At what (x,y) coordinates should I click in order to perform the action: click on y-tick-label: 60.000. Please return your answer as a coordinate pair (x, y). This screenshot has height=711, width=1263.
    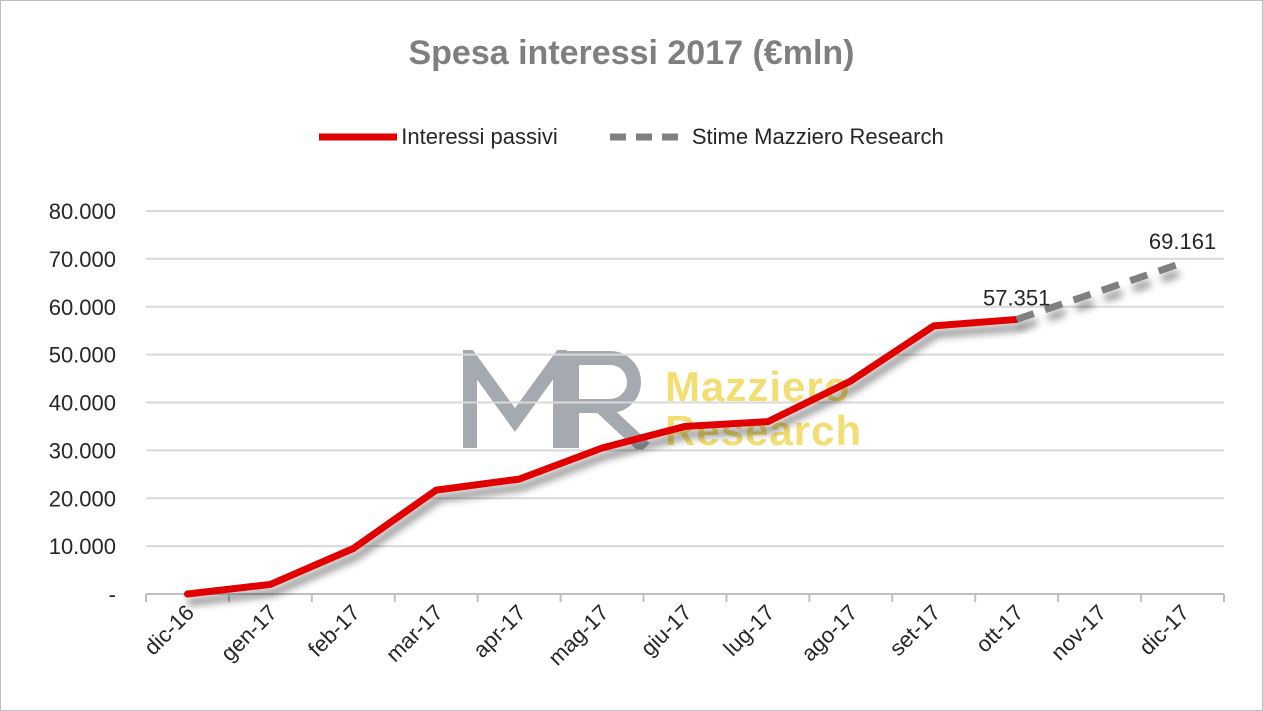
    Looking at the image, I should click on (82, 307).